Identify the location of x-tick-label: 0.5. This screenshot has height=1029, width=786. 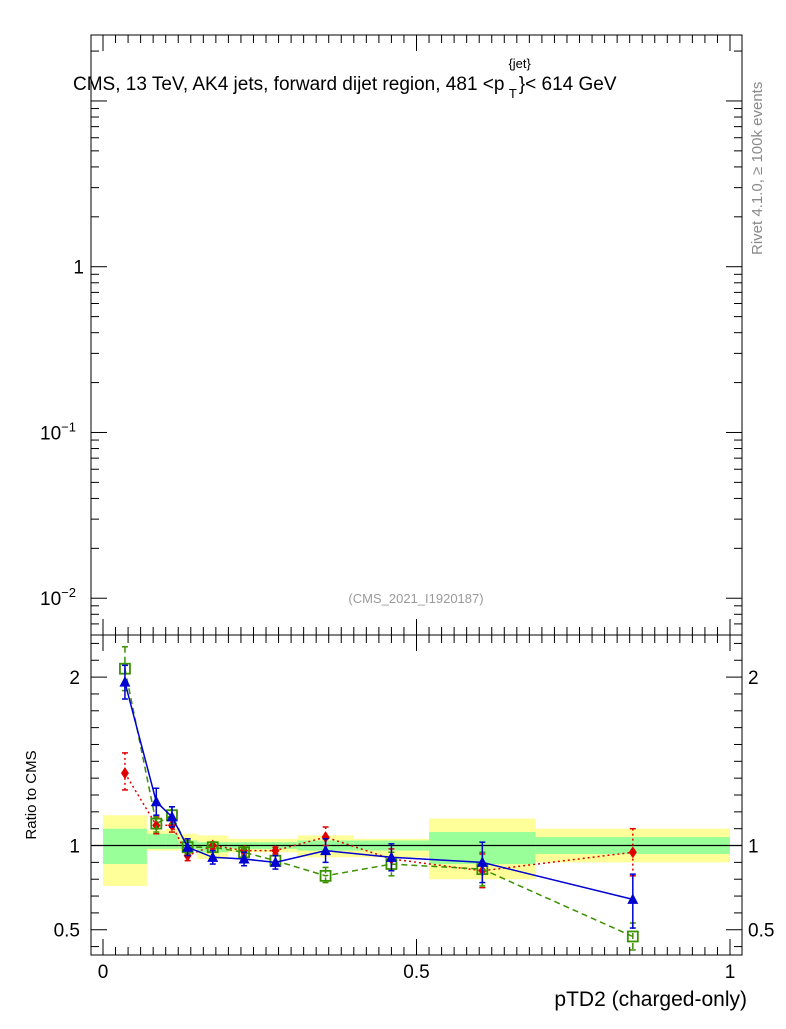
(416, 972).